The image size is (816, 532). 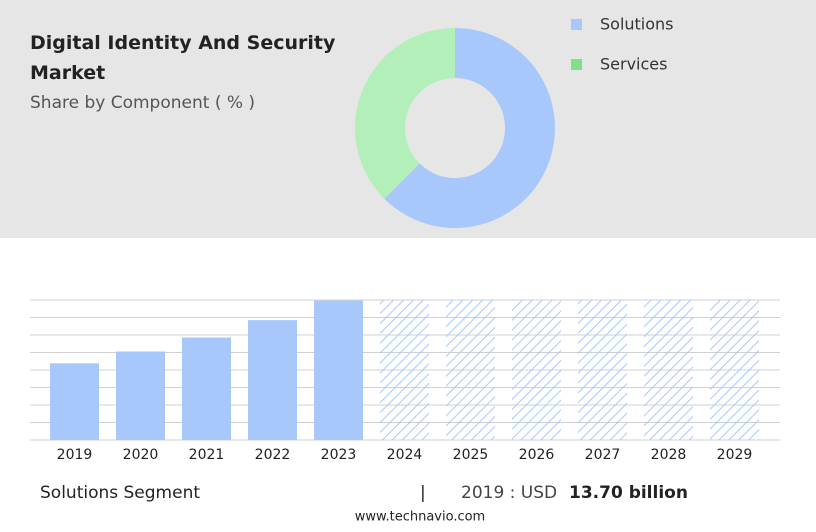 What do you see at coordinates (633, 64) in the screenshot?
I see `legend-label: Services` at bounding box center [633, 64].